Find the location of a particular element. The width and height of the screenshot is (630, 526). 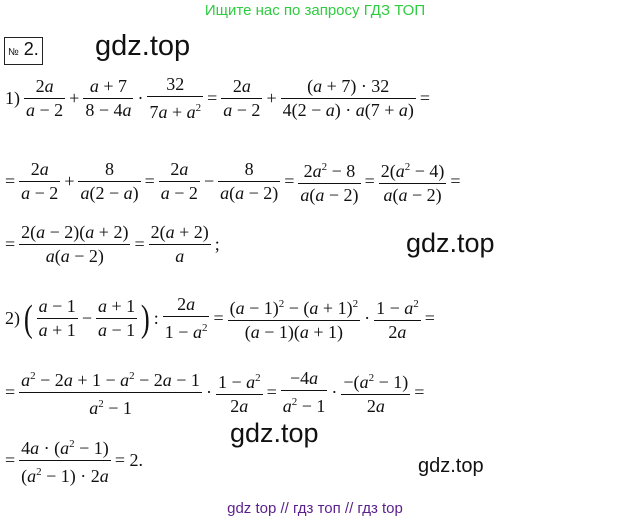

equation-line: = 4a · (a2 − 1) (a2 − 1) · 2a = 2. is located at coordinates (74, 460).